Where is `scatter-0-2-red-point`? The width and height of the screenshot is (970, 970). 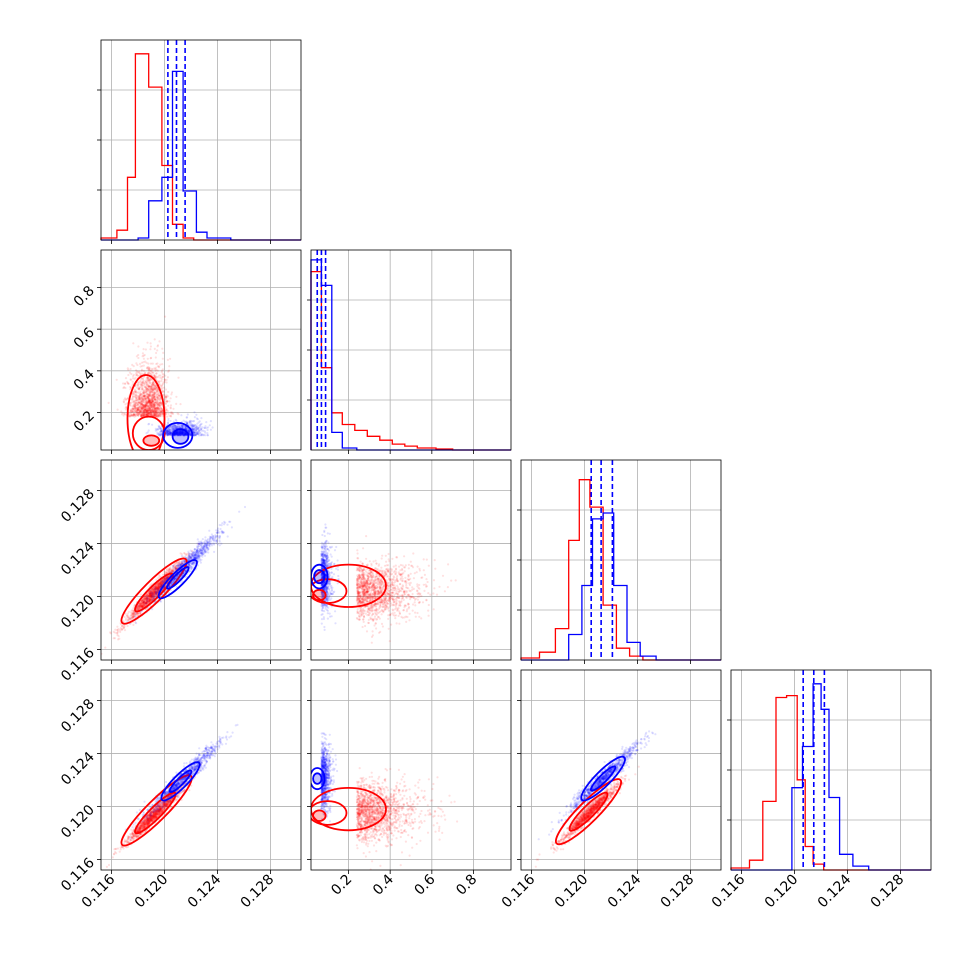
scatter-0-2-red-point is located at coordinates (180, 553).